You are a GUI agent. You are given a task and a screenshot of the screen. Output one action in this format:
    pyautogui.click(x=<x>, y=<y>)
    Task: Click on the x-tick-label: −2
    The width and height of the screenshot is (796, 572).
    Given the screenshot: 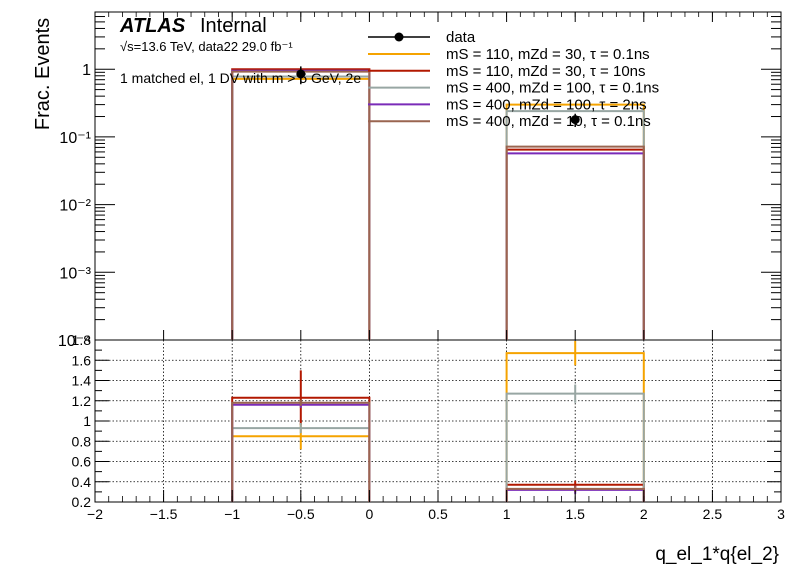 What is the action you would take?
    pyautogui.click(x=95, y=514)
    